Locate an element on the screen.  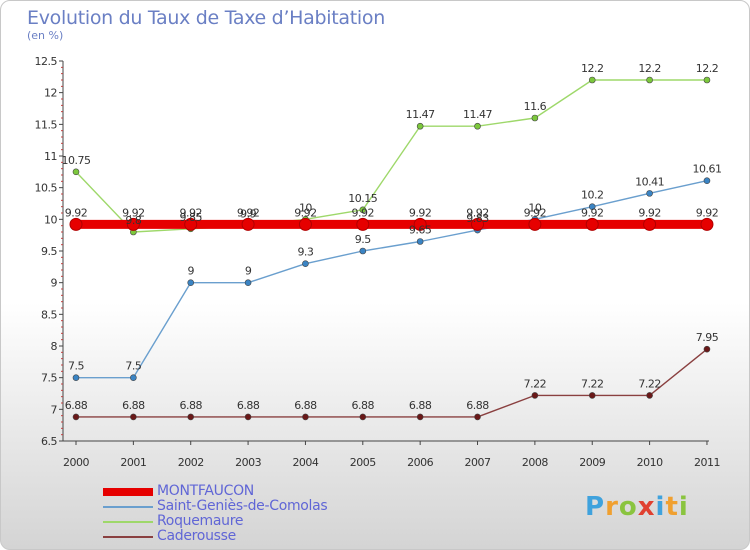
y-tick-label: 11 is located at coordinates (50, 156).